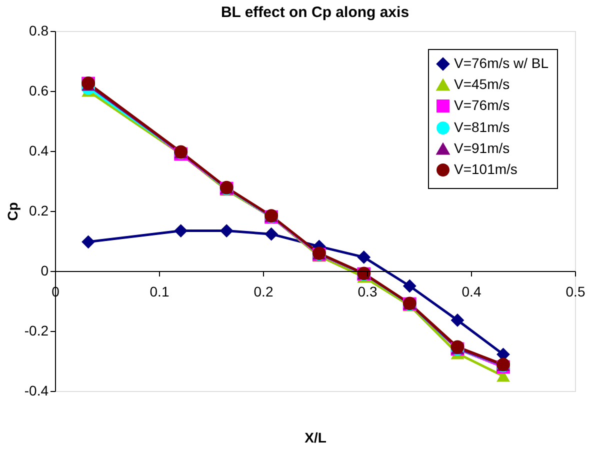 Image resolution: width=604 pixels, height=454 pixels. Describe the element at coordinates (39, 90) in the screenshot. I see `y-tick-label: 0.6` at that location.